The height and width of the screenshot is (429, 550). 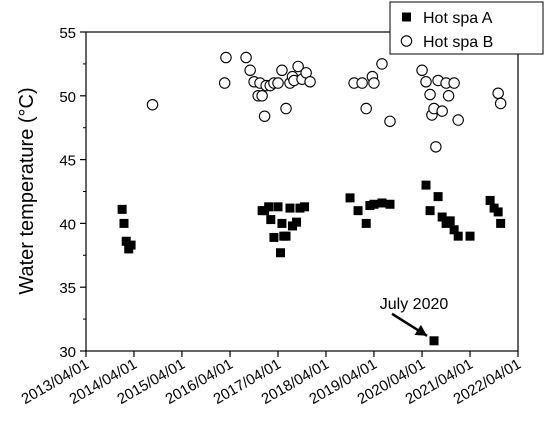 What do you see at coordinates (67, 224) in the screenshot?
I see `y-tick-label: 40` at bounding box center [67, 224].